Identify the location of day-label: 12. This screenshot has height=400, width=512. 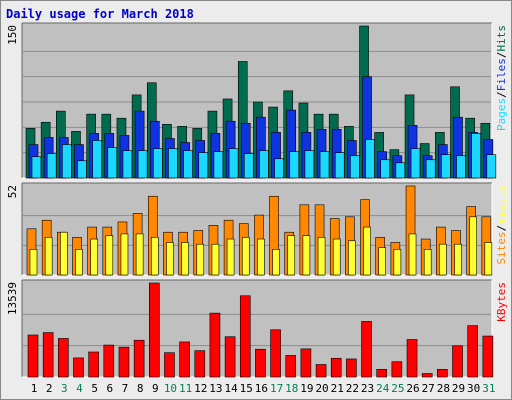
(200, 388).